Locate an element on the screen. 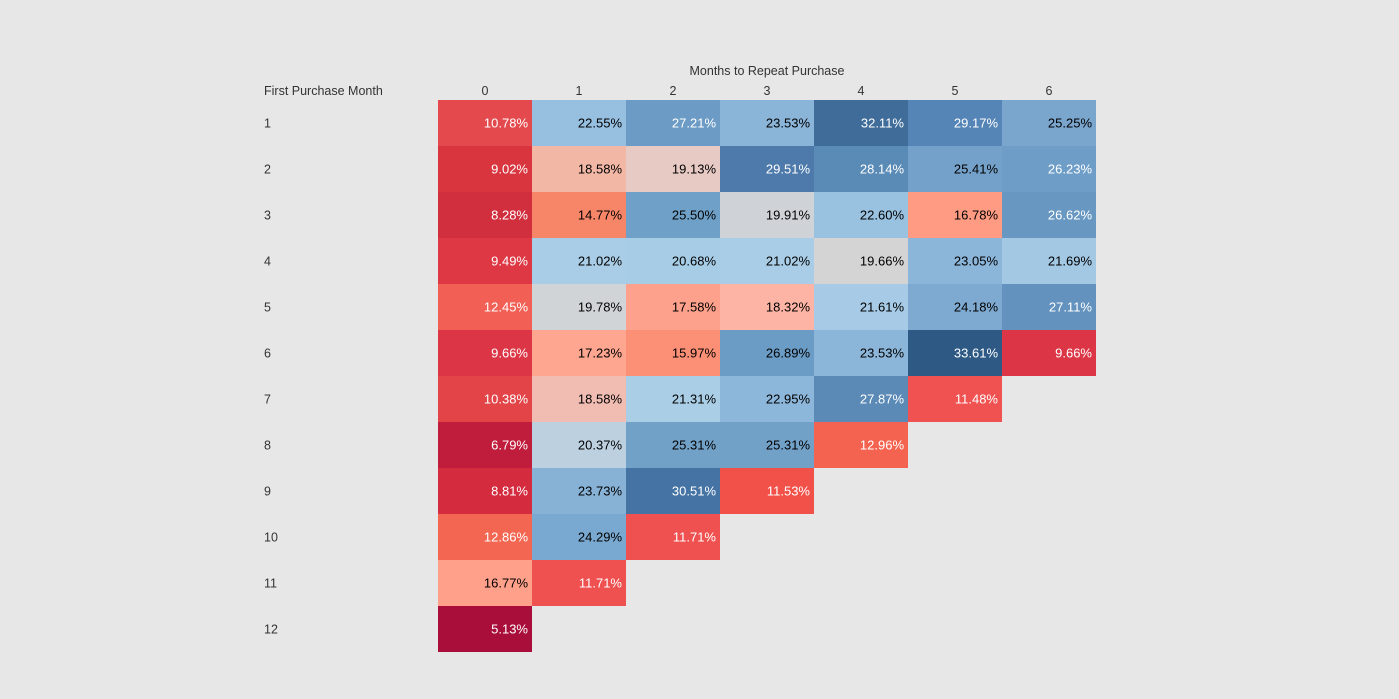  cell-value-label: 12.45% is located at coordinates (506, 307).